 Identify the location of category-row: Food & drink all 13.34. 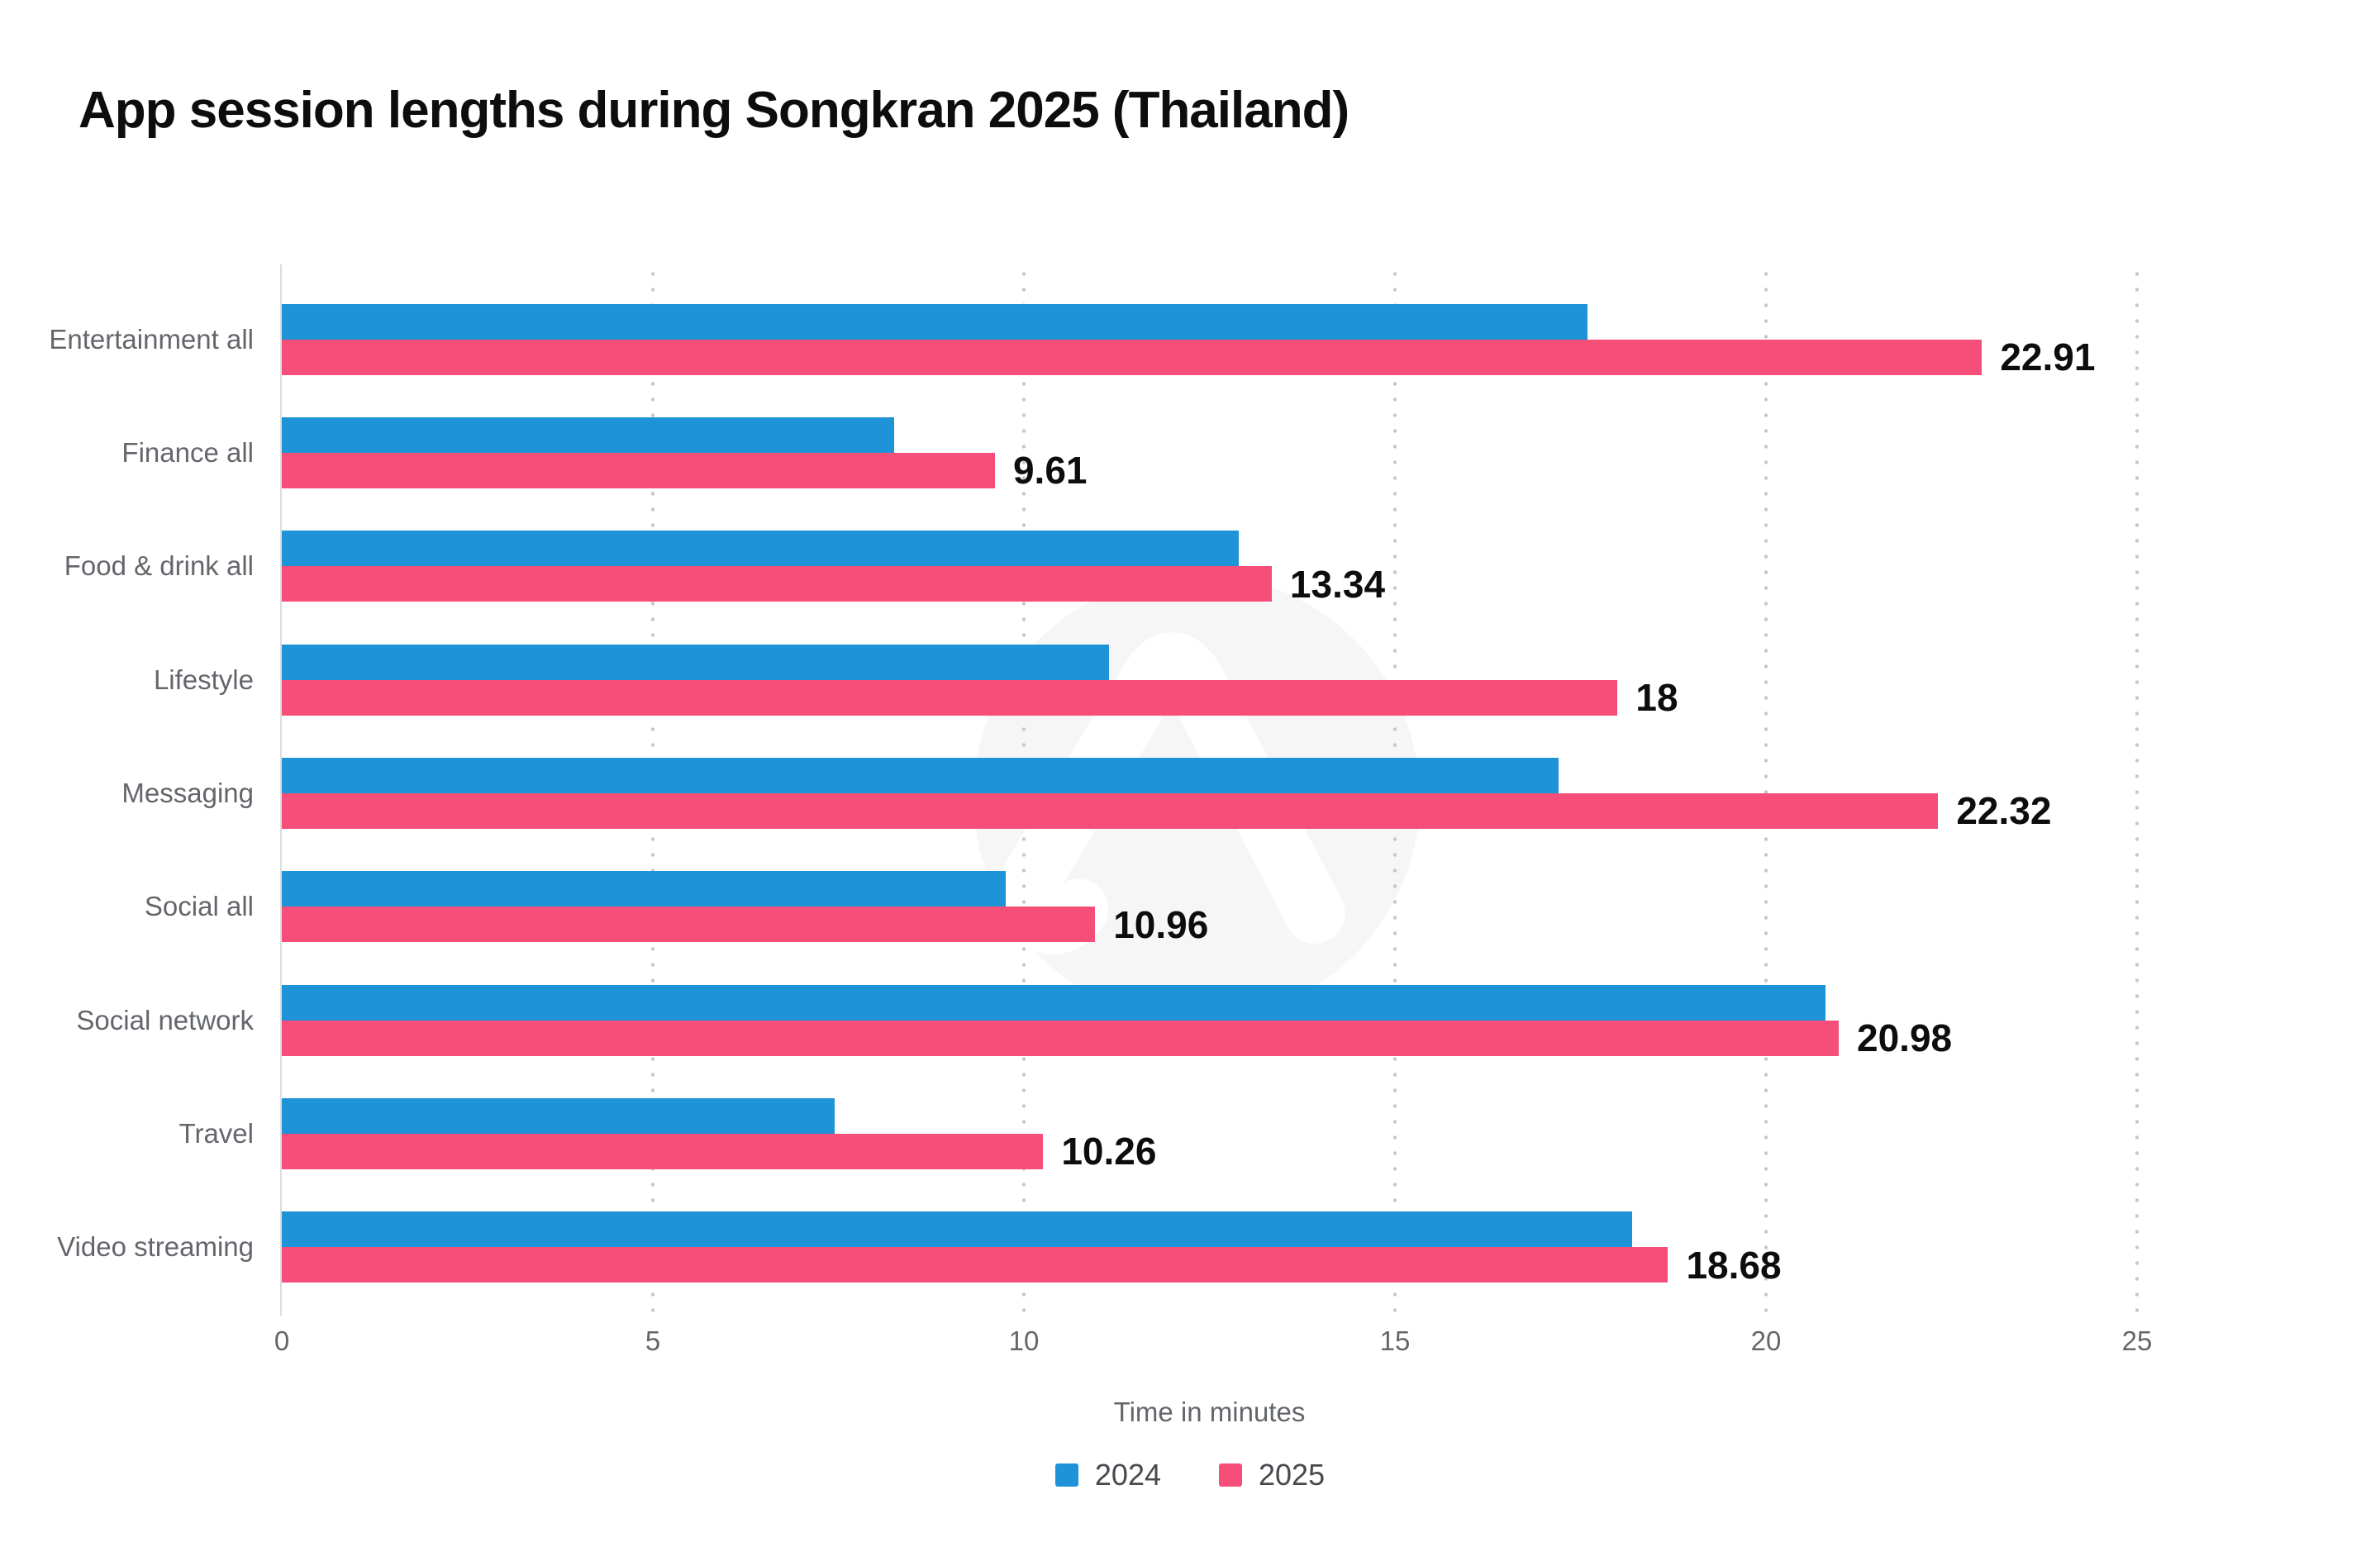
(1100, 566).